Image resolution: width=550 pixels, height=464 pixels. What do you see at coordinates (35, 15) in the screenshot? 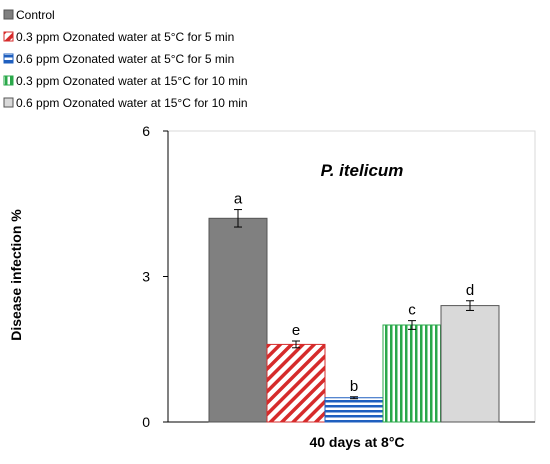
I see `legend-label: Control` at bounding box center [35, 15].